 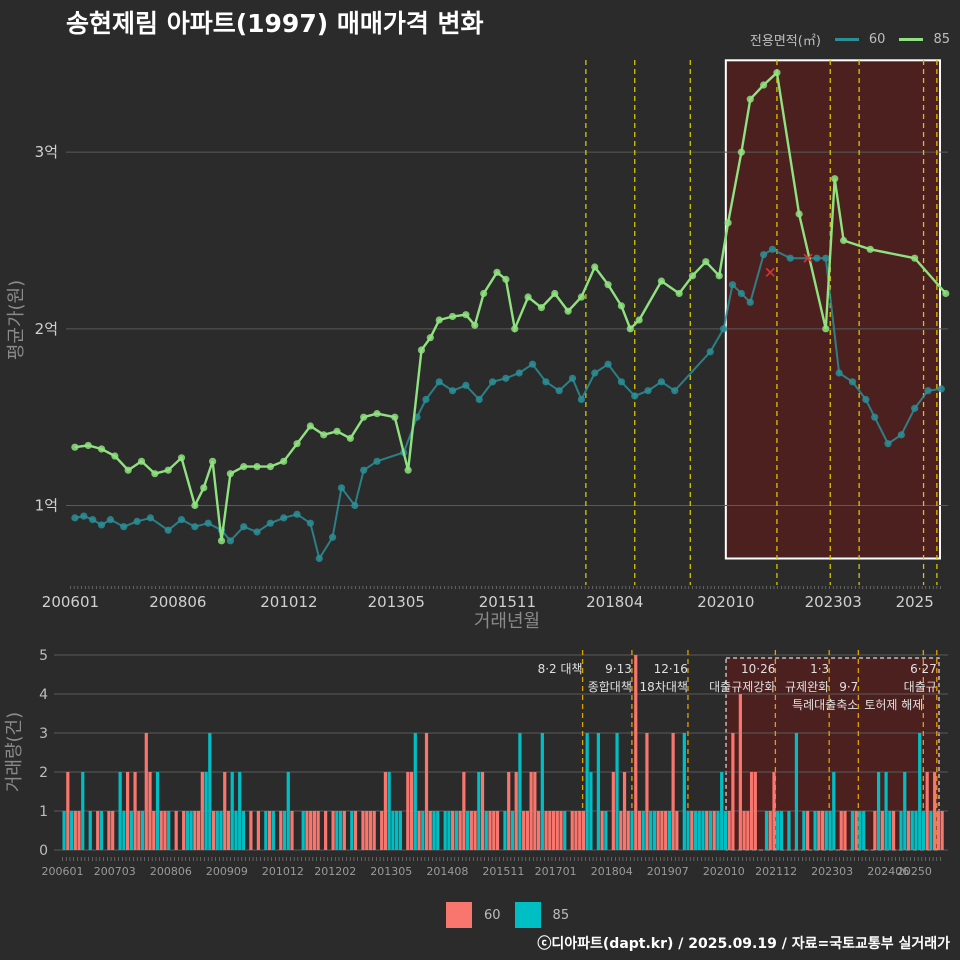 I want to click on x-tick-label-bottom: 201804, so click(x=612, y=871).